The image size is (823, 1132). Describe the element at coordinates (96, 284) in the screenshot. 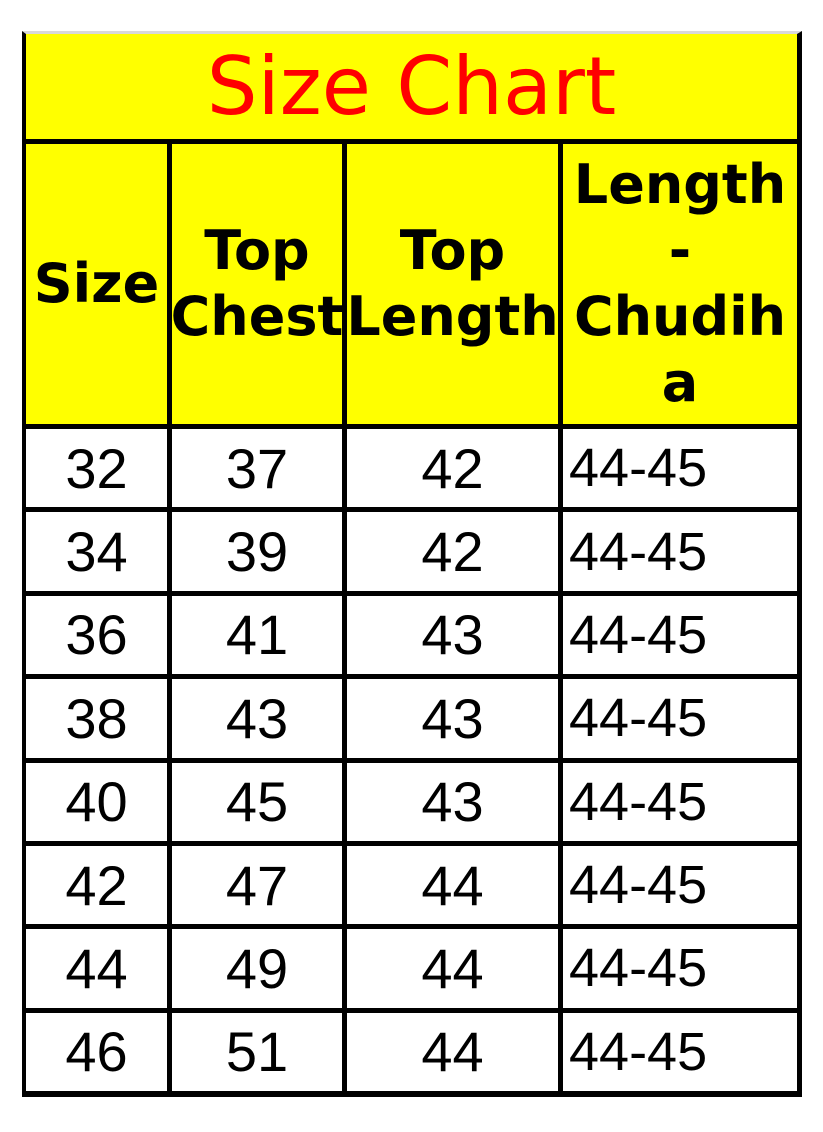

I see `column-header-size: Size` at that location.